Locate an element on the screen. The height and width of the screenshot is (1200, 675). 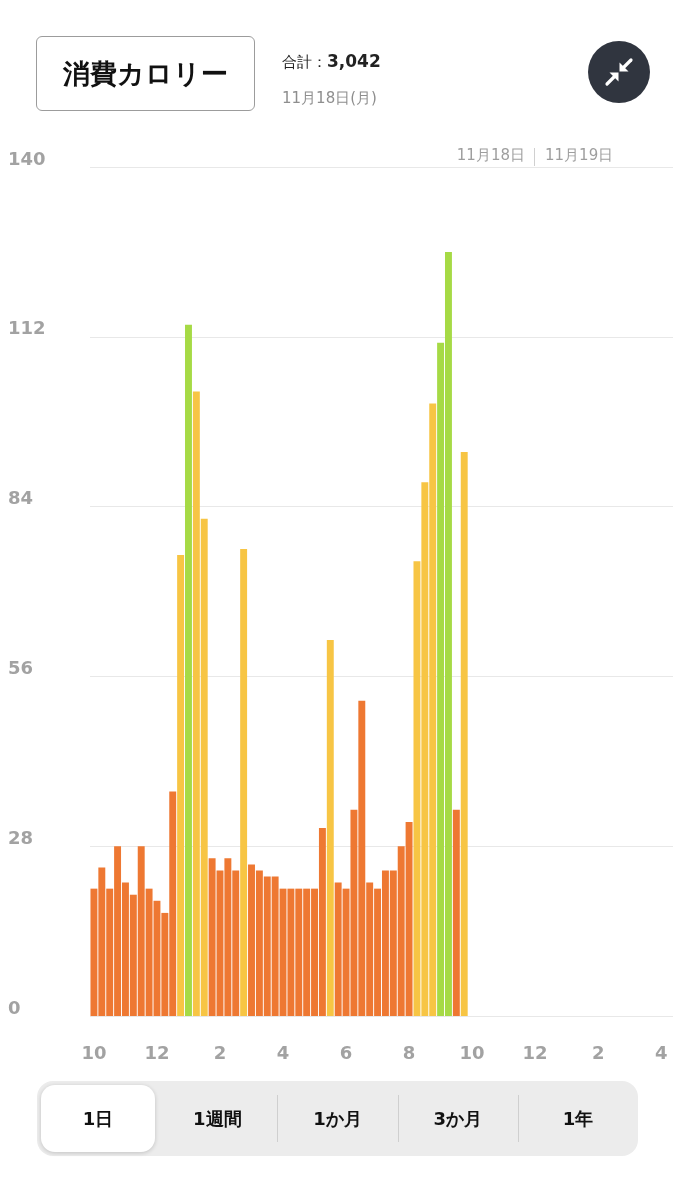
text: 11月19日 is located at coordinates (579, 155).